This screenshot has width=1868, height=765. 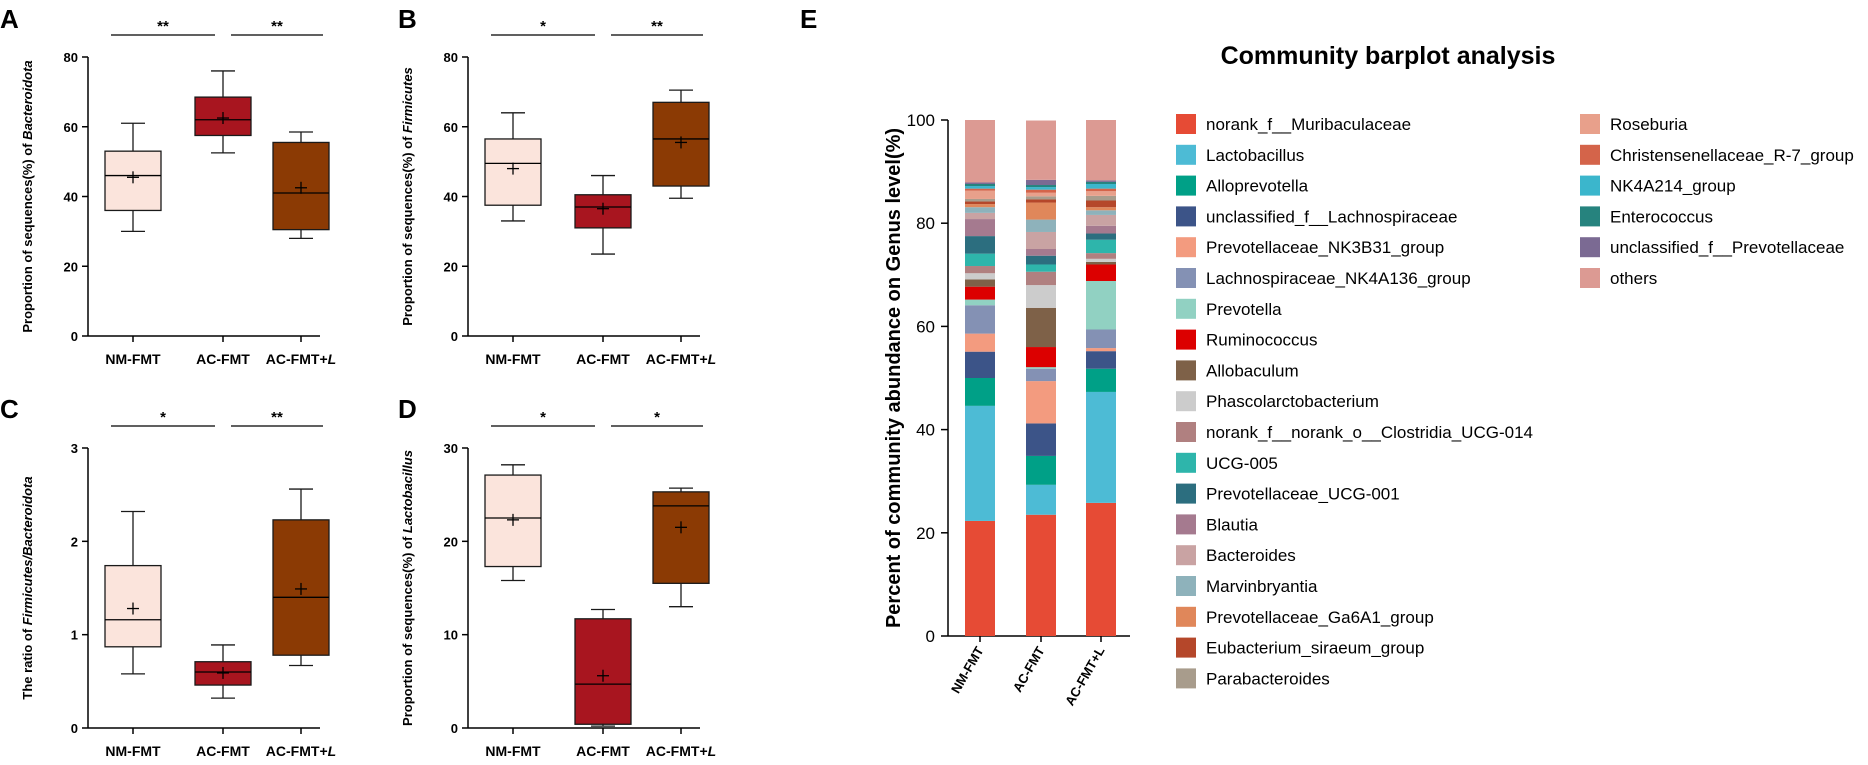 What do you see at coordinates (407, 196) in the screenshot?
I see `y-axis-label: Proportion of sequences(%) of Firmicutes` at bounding box center [407, 196].